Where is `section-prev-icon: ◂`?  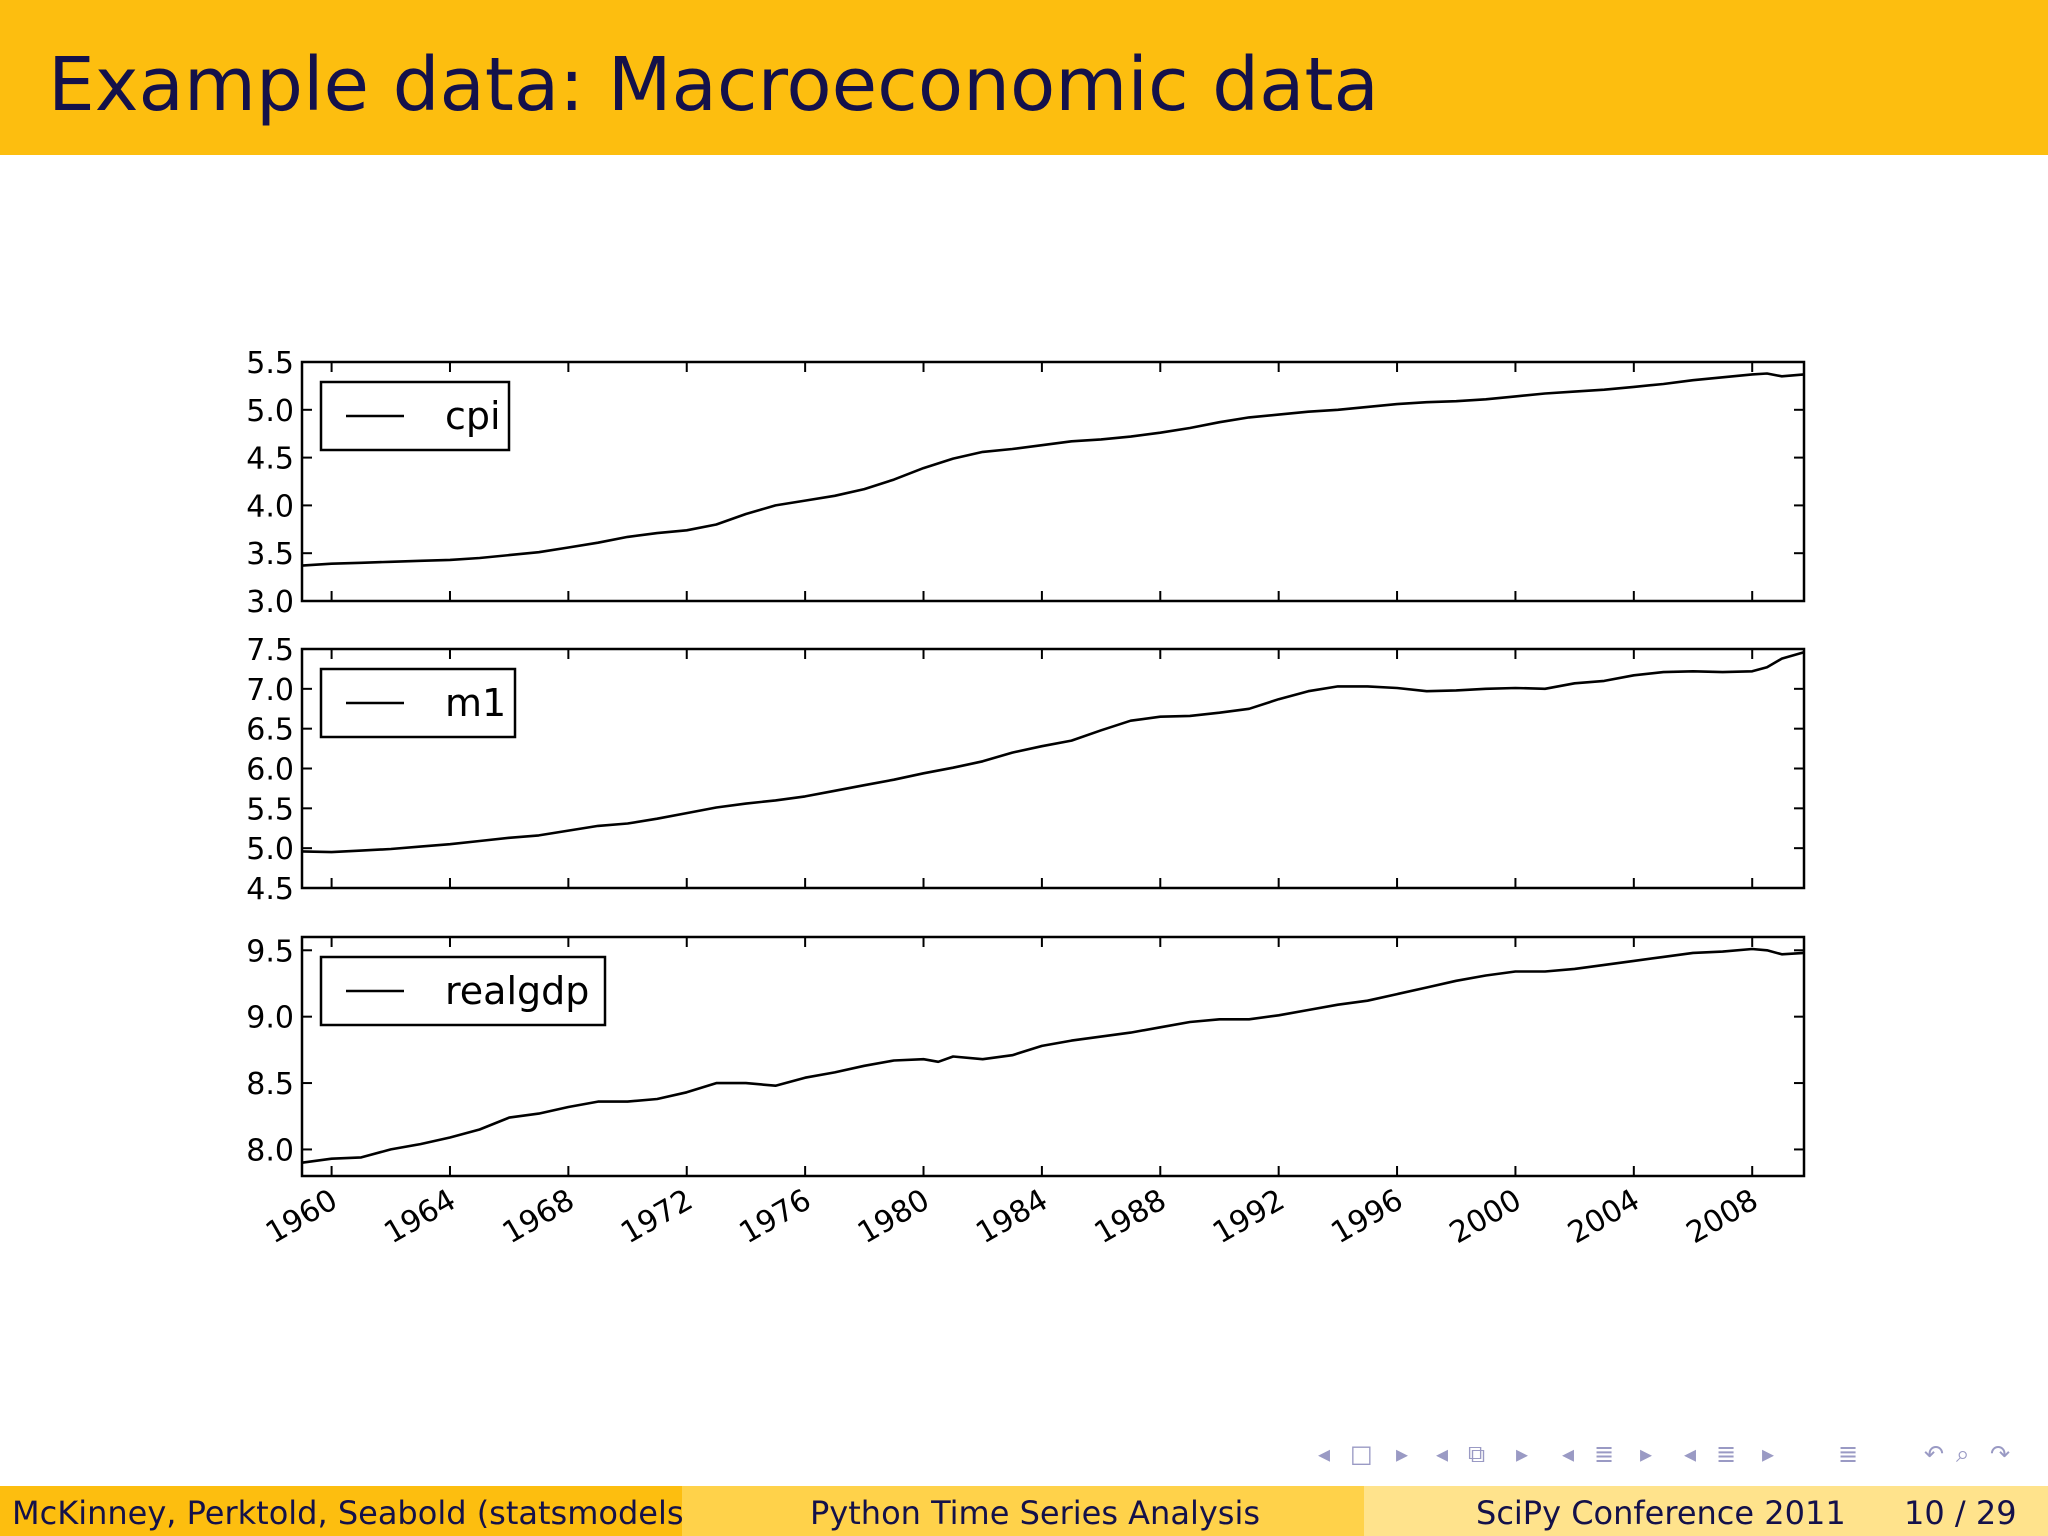
section-prev-icon: ◂ is located at coordinates (1568, 1454).